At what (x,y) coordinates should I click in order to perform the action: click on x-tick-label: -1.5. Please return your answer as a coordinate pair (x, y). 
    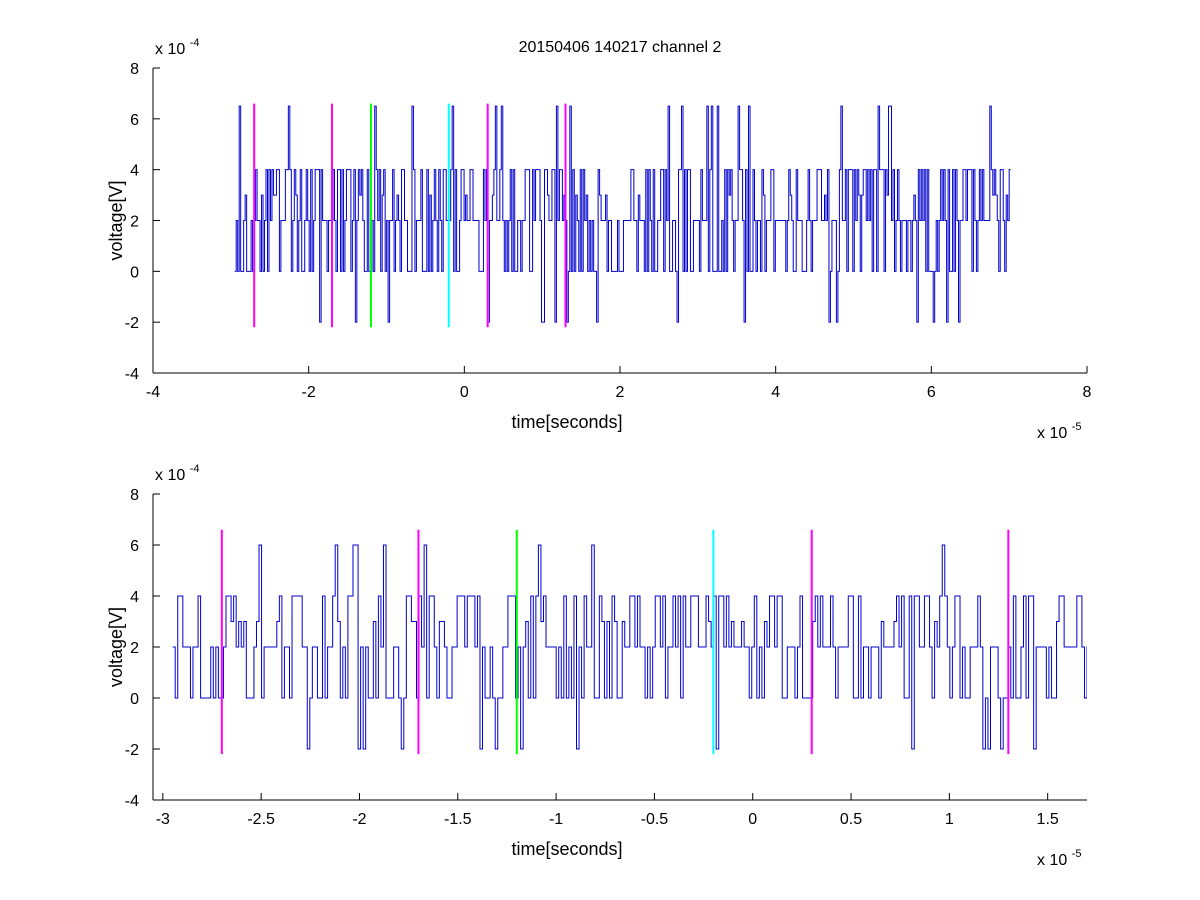
    Looking at the image, I should click on (458, 819).